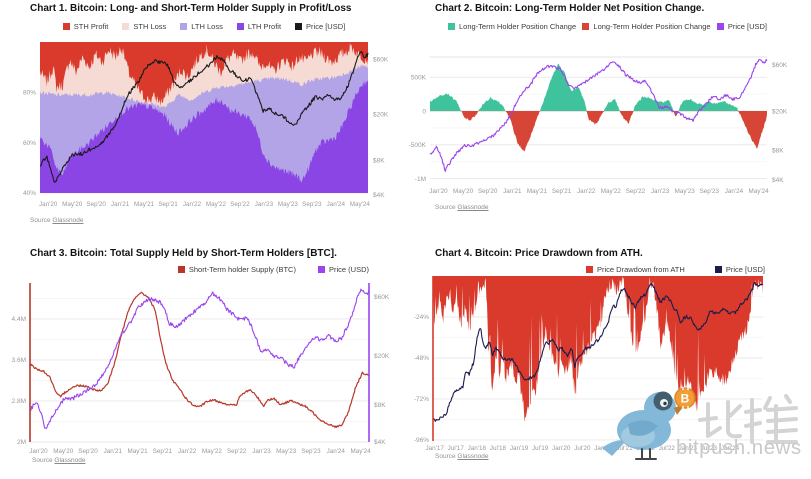  I want to click on brand-cn-glyphs, so click(748, 419).